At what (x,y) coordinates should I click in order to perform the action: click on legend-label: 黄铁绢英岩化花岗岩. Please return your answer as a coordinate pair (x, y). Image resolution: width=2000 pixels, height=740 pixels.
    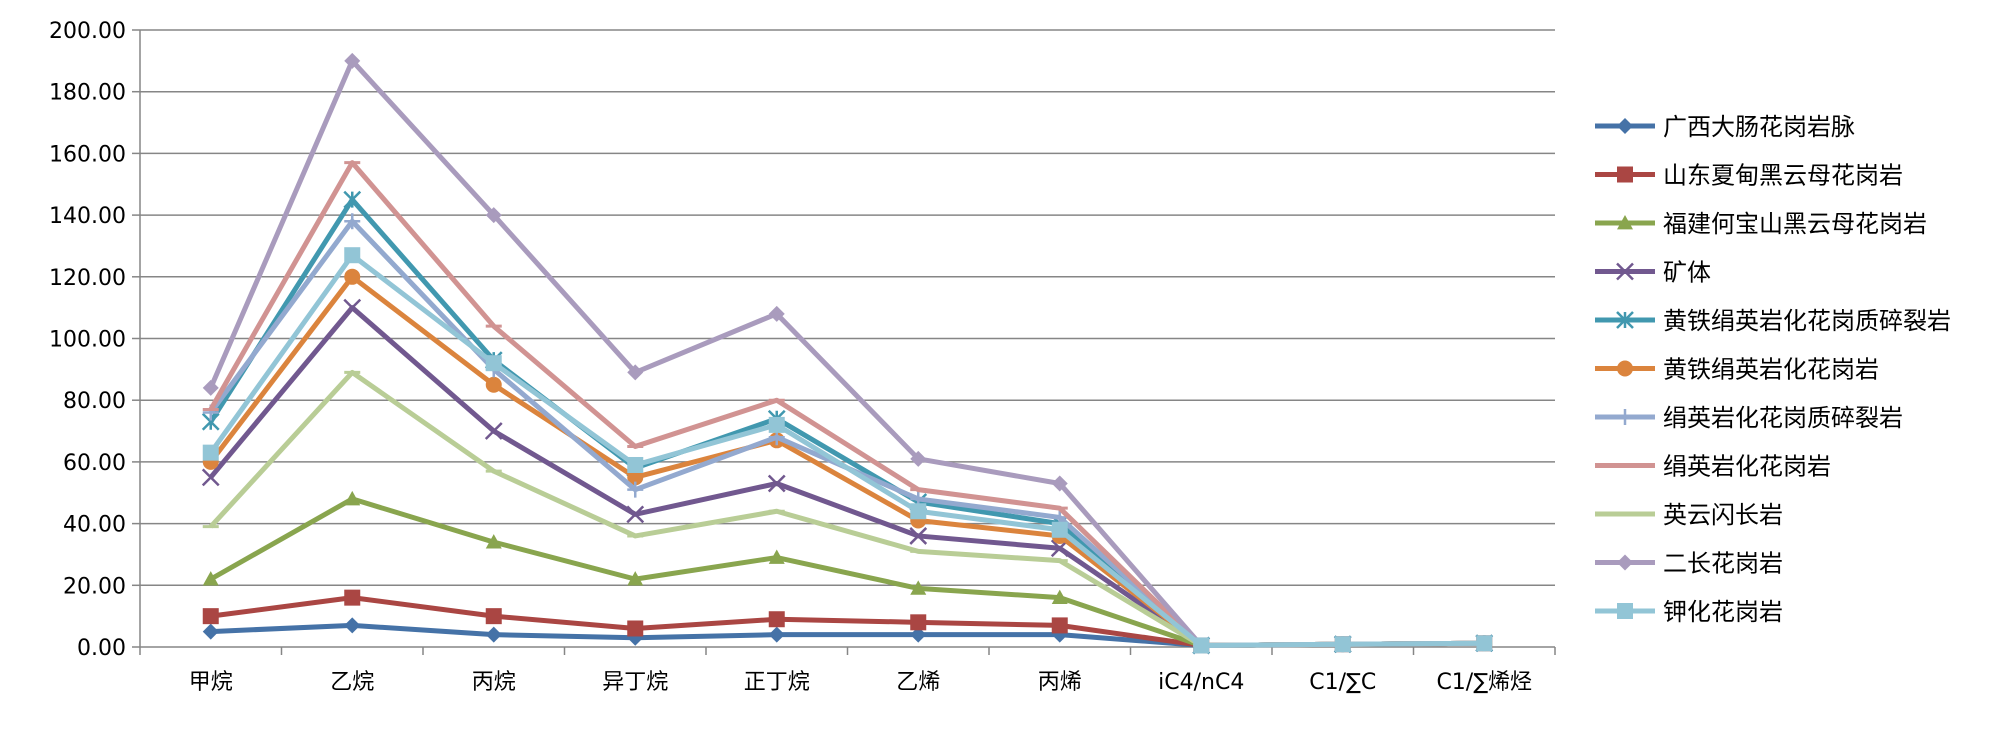
    Looking at the image, I should click on (1771, 370).